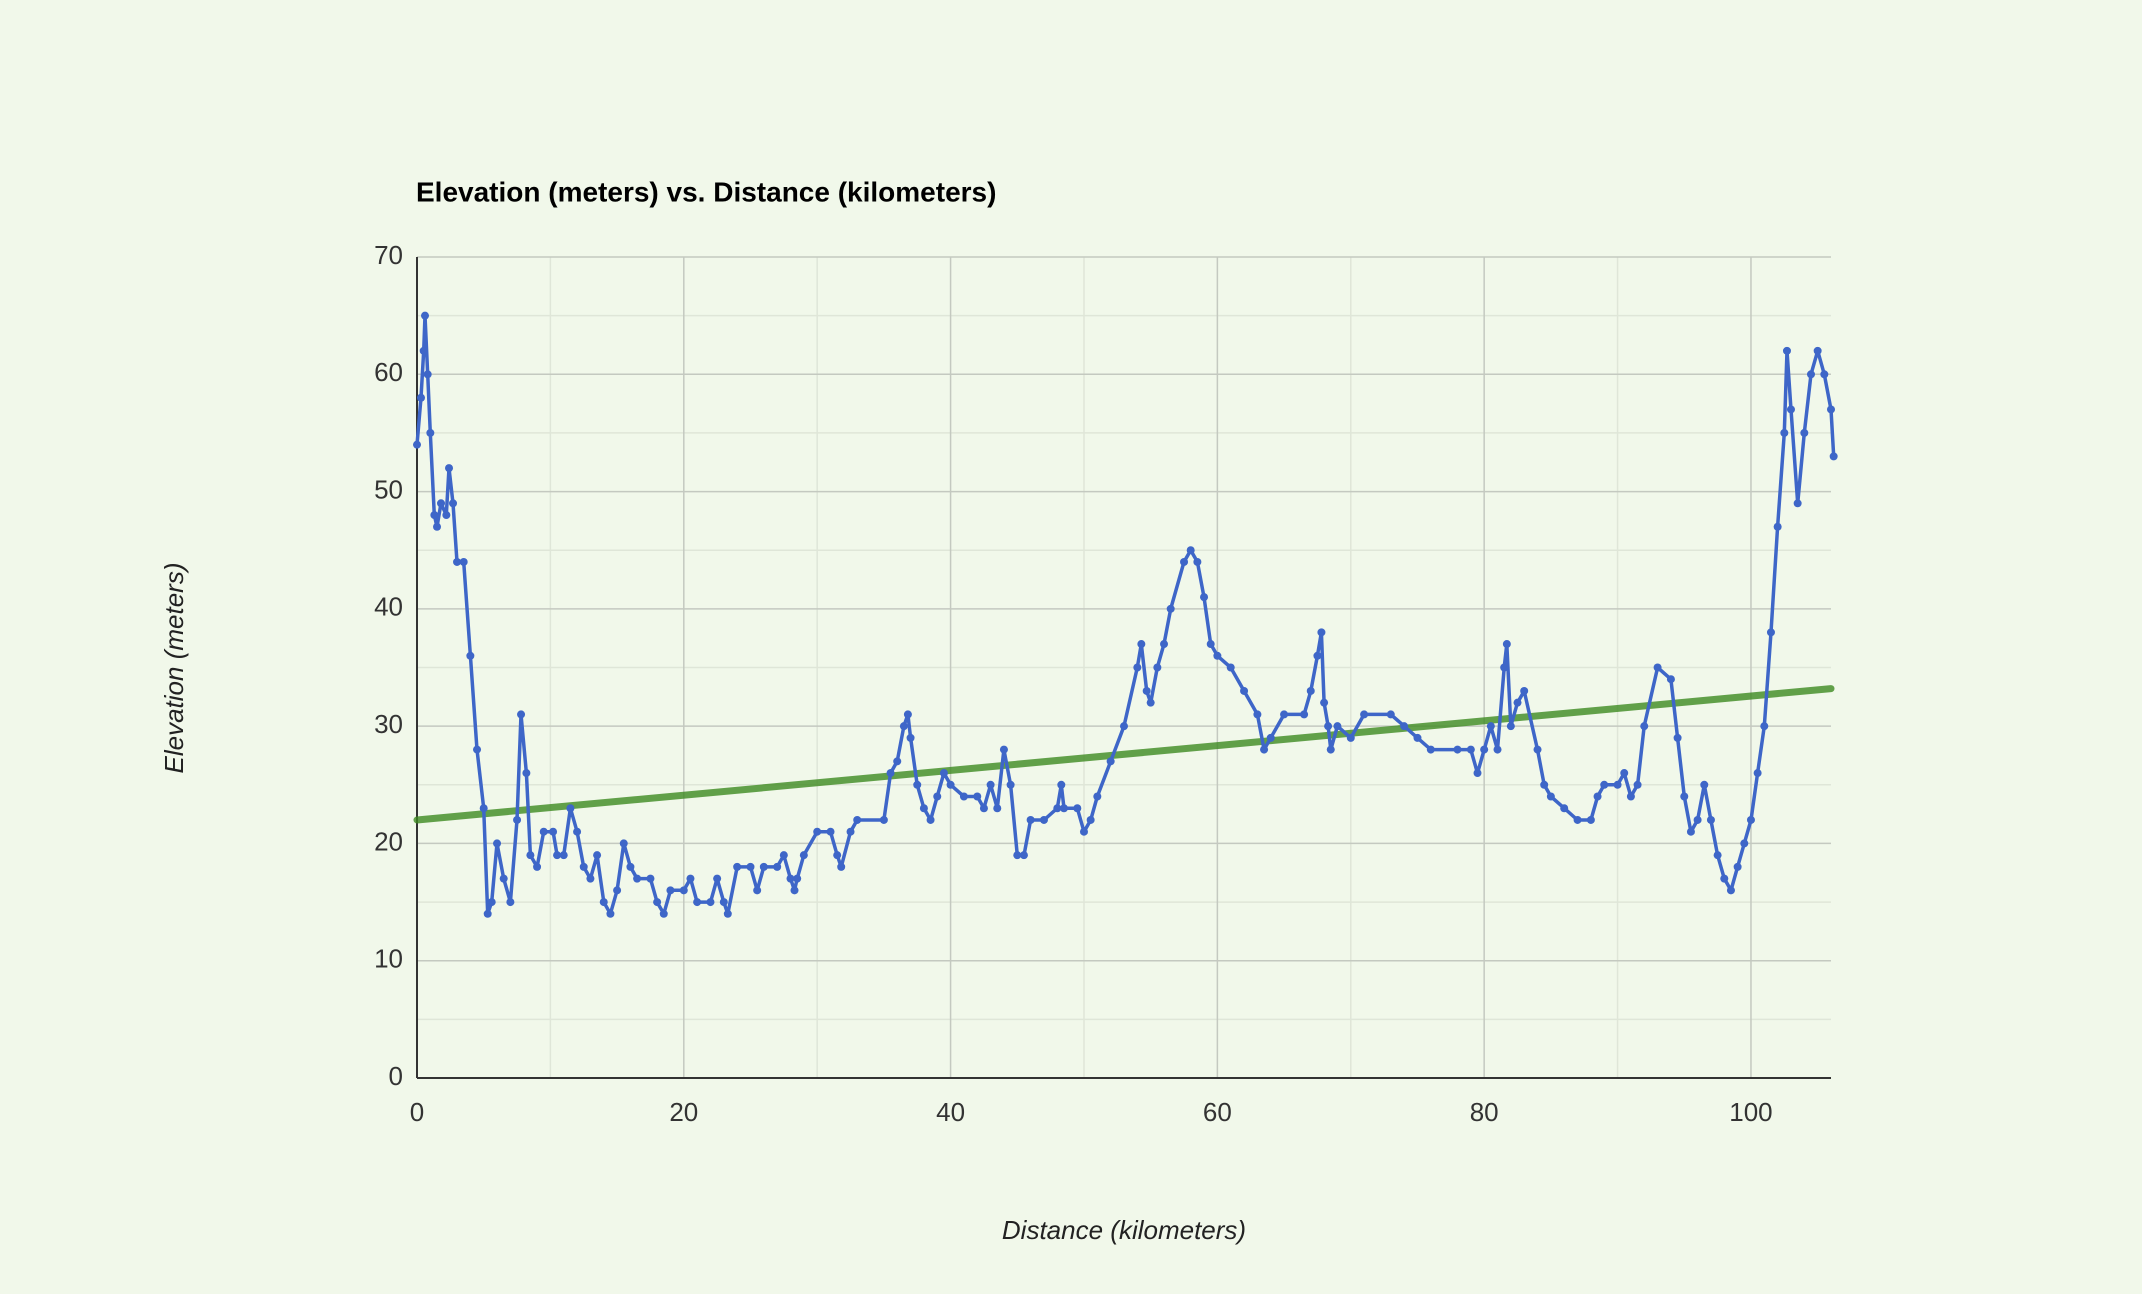  What do you see at coordinates (1484, 1112) in the screenshot?
I see `x-tick-label: 80` at bounding box center [1484, 1112].